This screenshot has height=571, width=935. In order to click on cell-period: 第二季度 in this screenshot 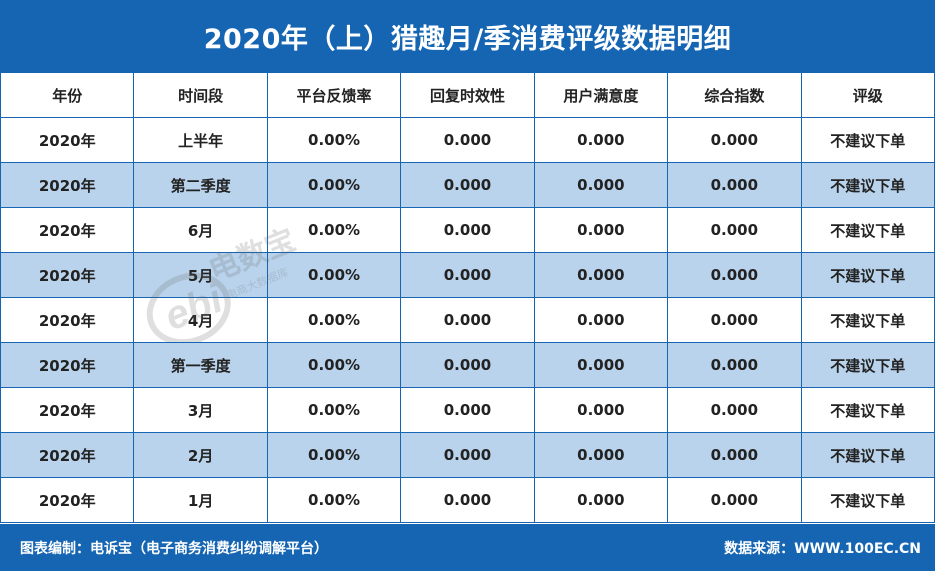, I will do `click(200, 185)`.